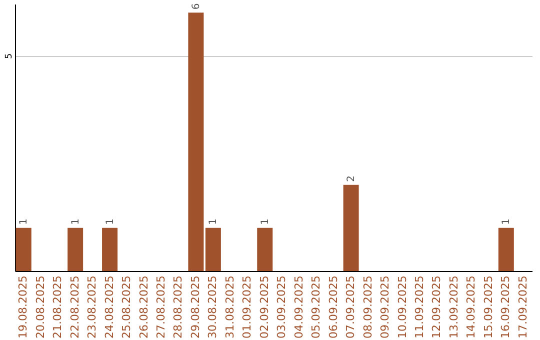 The image size is (540, 340). What do you see at coordinates (57, 307) in the screenshot?
I see `x-tick-label: 21.08.2025` at bounding box center [57, 307].